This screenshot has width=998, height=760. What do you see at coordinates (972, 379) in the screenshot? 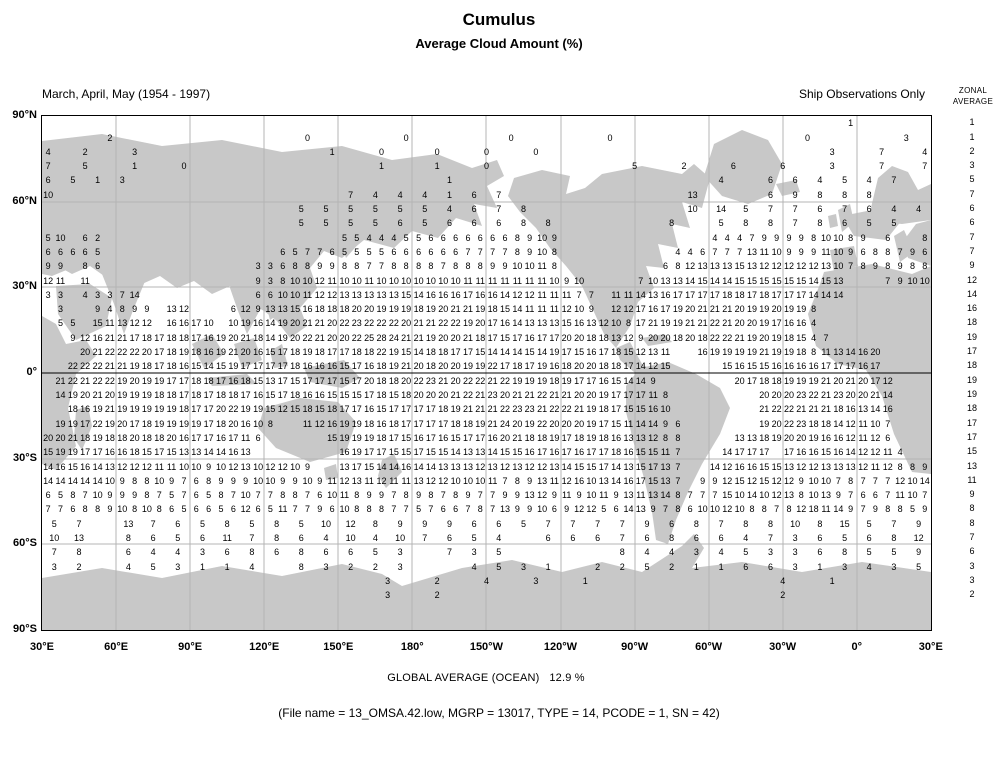
I see `zonal-average-value: 19` at bounding box center [972, 379].